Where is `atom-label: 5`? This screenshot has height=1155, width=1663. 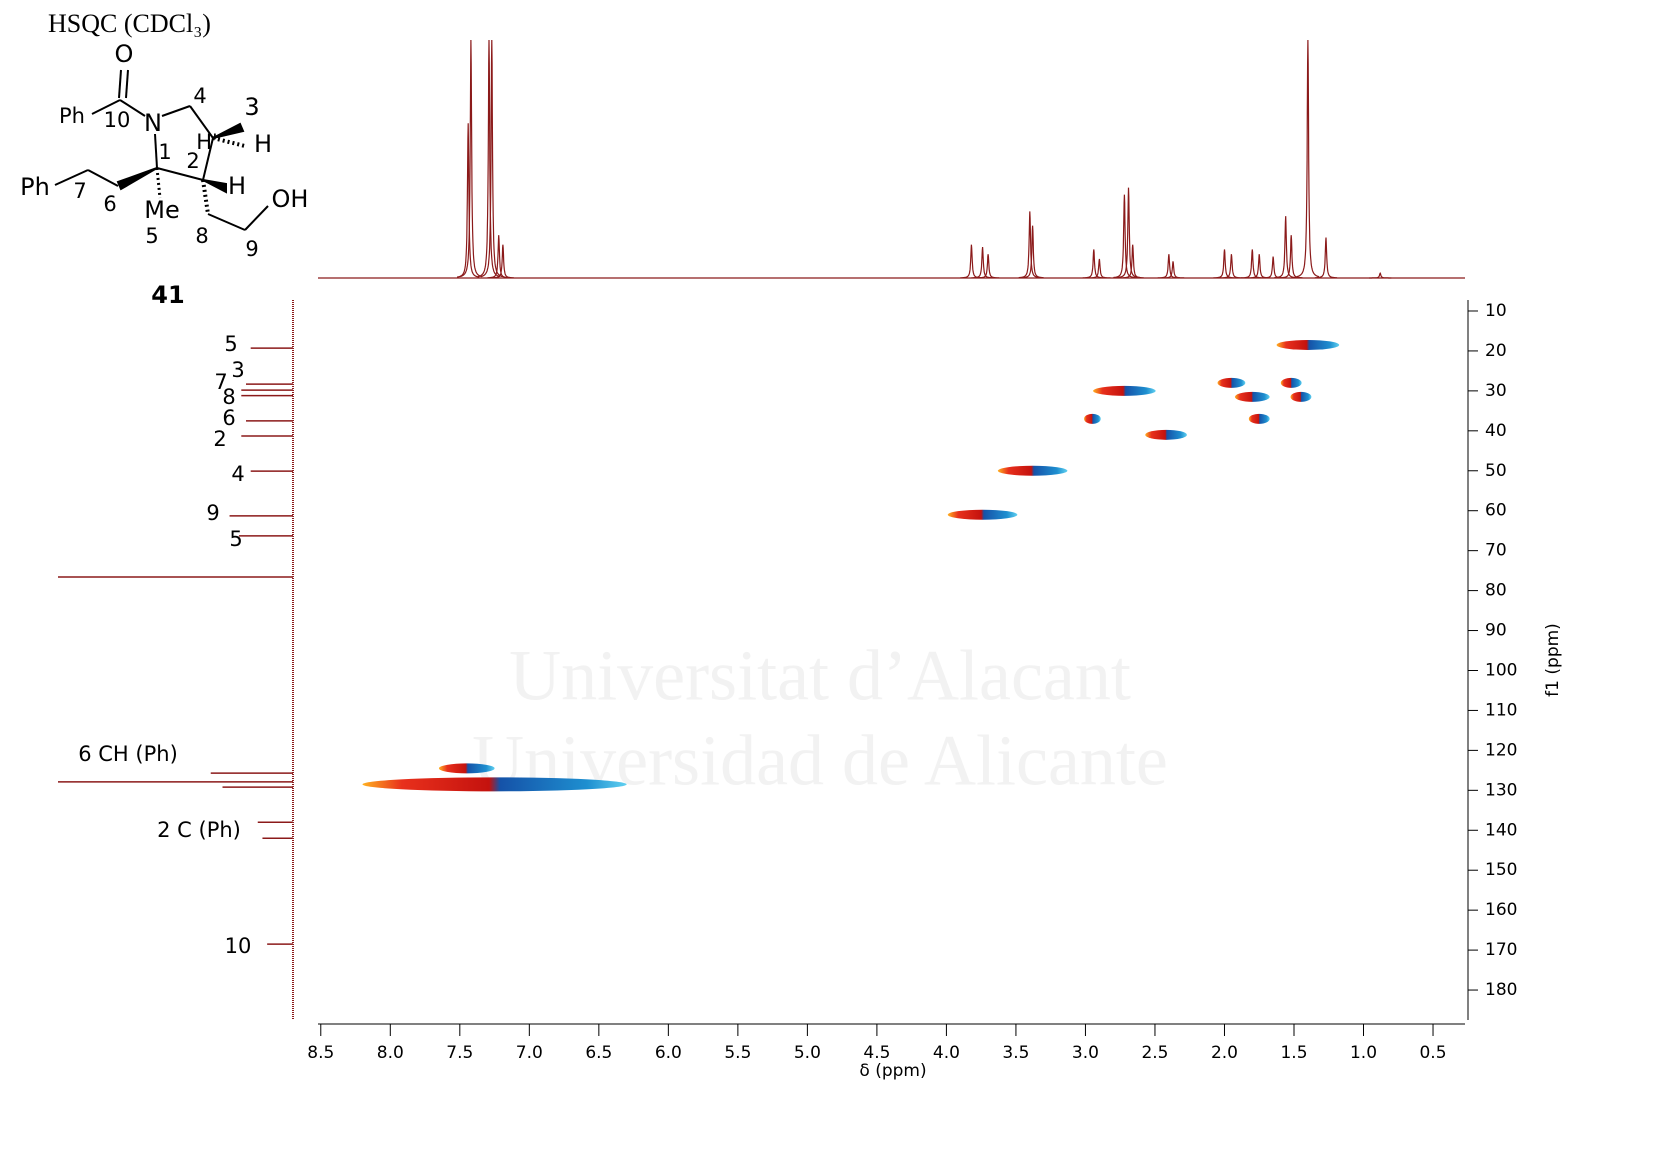 atom-label: 5 is located at coordinates (151, 236).